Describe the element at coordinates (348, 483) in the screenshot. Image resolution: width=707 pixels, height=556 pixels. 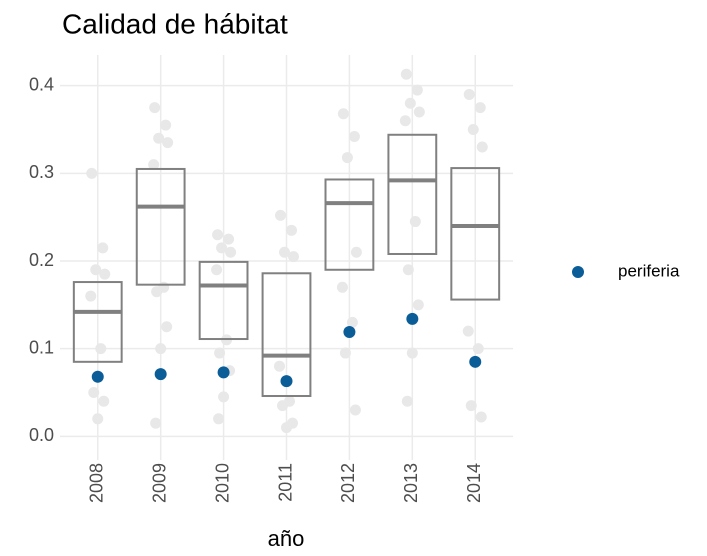
I see `x-tick-label: 2012` at that location.